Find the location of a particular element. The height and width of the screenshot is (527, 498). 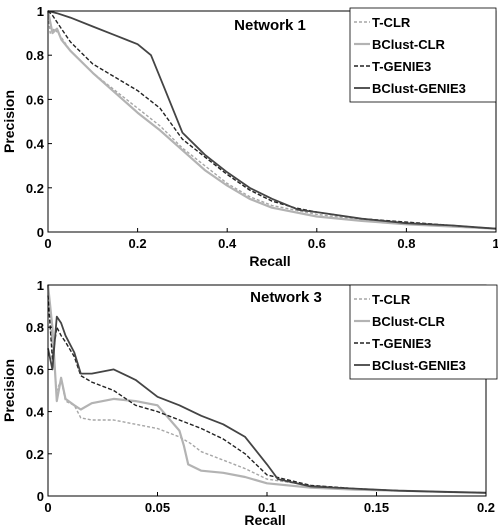

chart-title: Network 3 is located at coordinates (286, 297).